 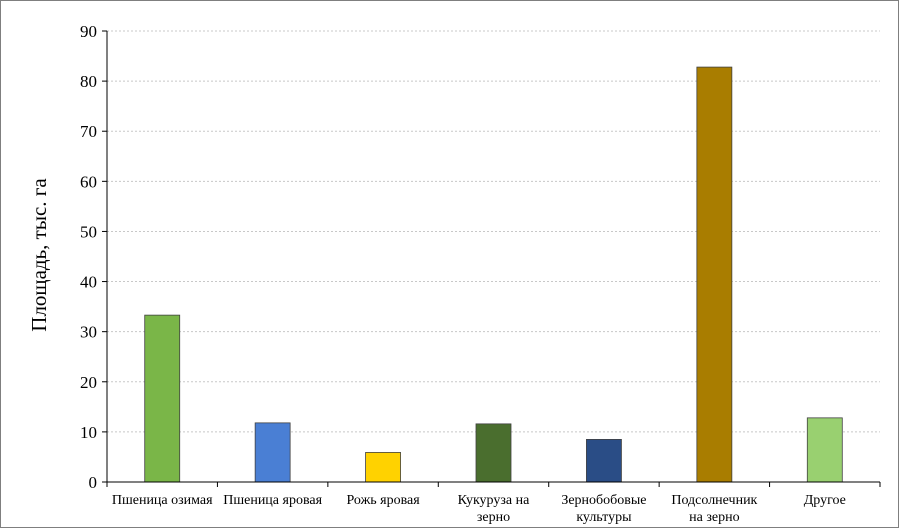 What do you see at coordinates (88, 282) in the screenshot?
I see `y-tick-label: 40` at bounding box center [88, 282].